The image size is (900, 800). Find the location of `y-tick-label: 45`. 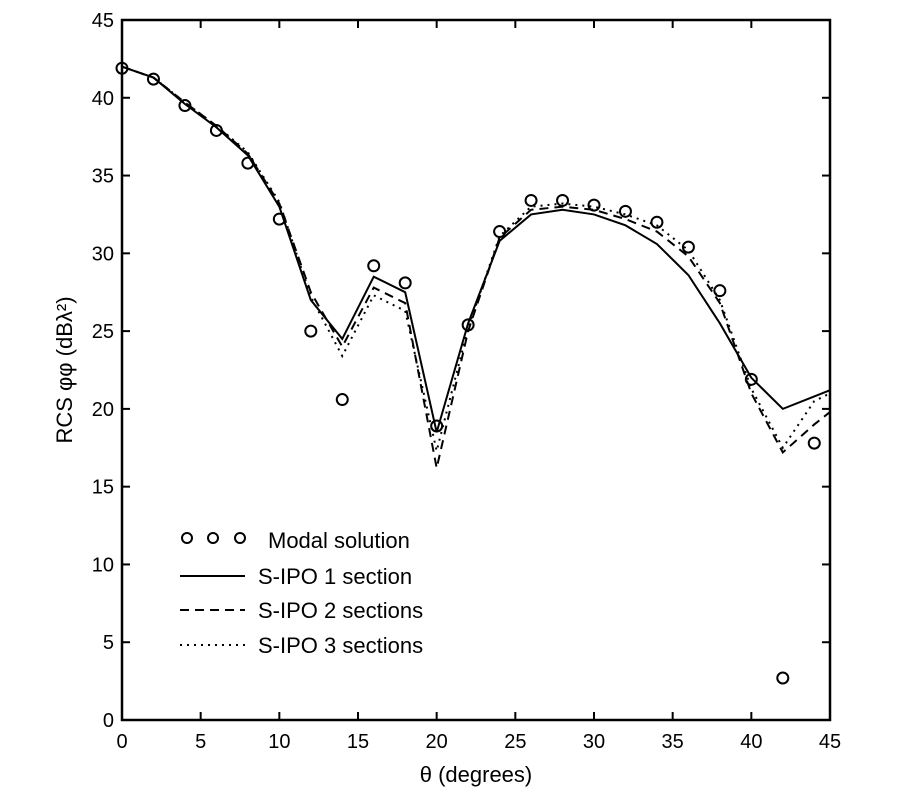

y-tick-label: 45 is located at coordinates (103, 21).